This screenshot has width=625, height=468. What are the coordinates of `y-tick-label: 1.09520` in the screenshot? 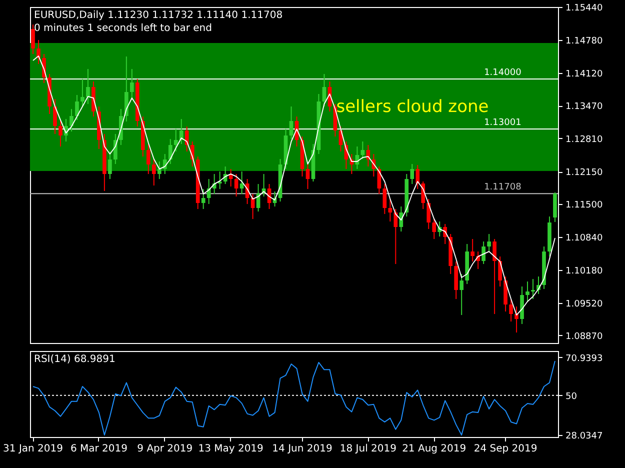 It's located at (584, 305).